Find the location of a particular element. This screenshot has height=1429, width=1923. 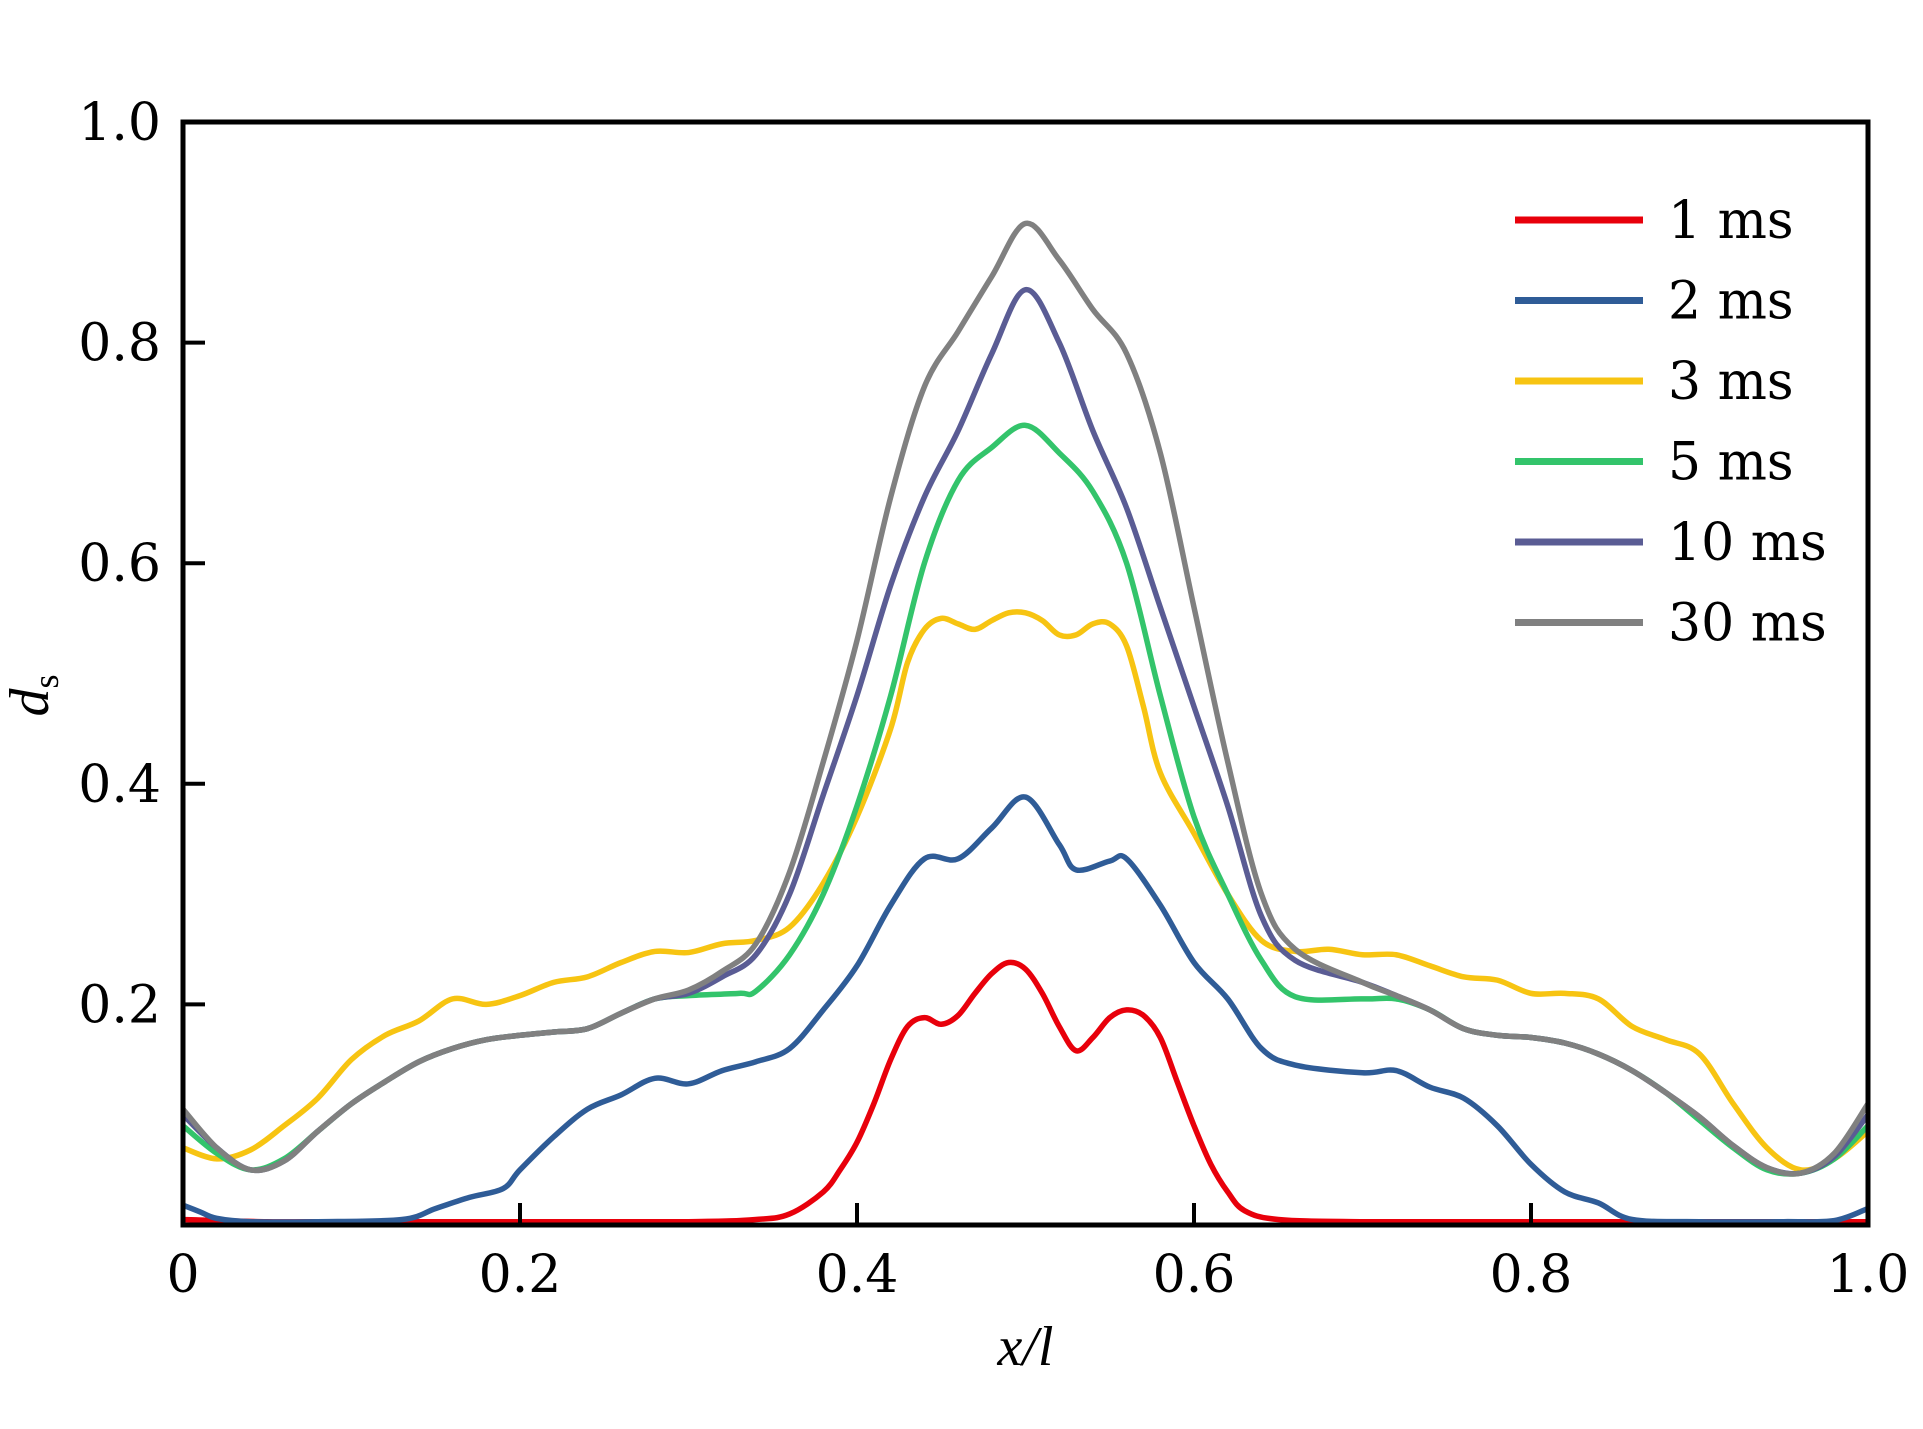

legend-label: 3 ms is located at coordinates (1731, 382).